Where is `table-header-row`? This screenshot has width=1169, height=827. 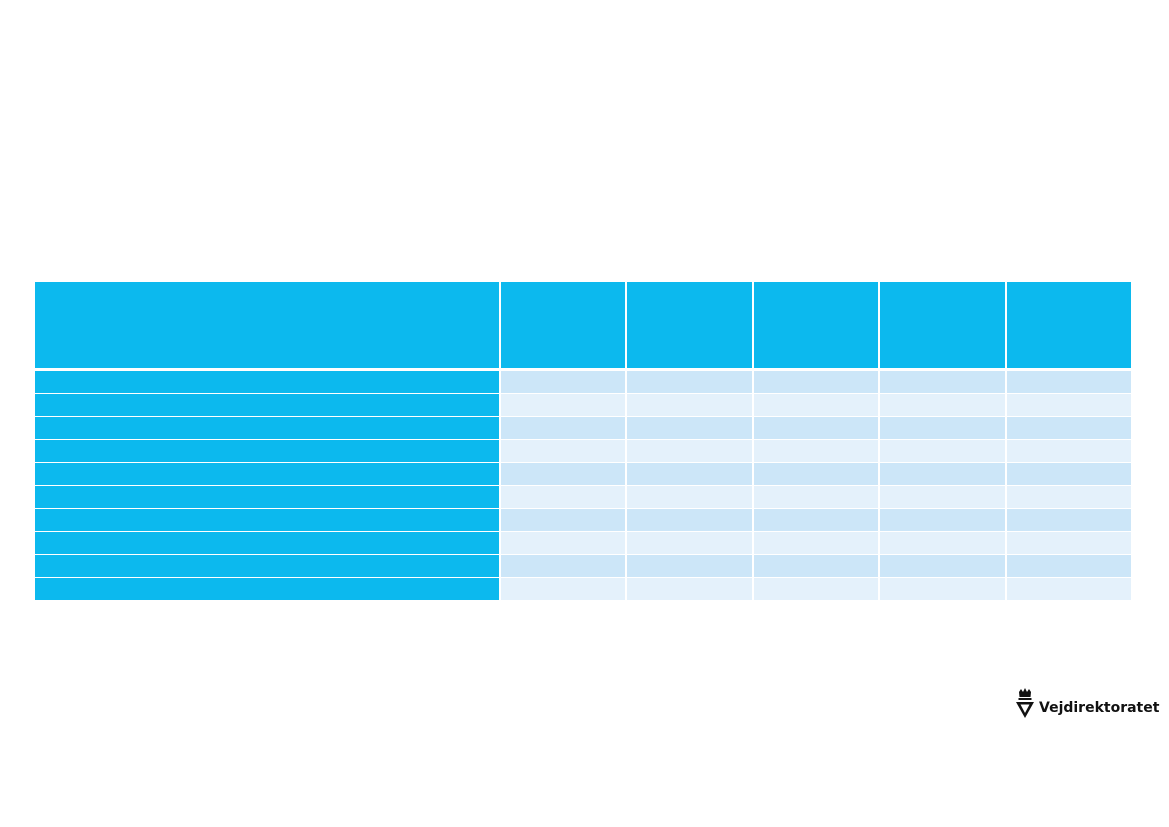 table-header-row is located at coordinates (583, 325).